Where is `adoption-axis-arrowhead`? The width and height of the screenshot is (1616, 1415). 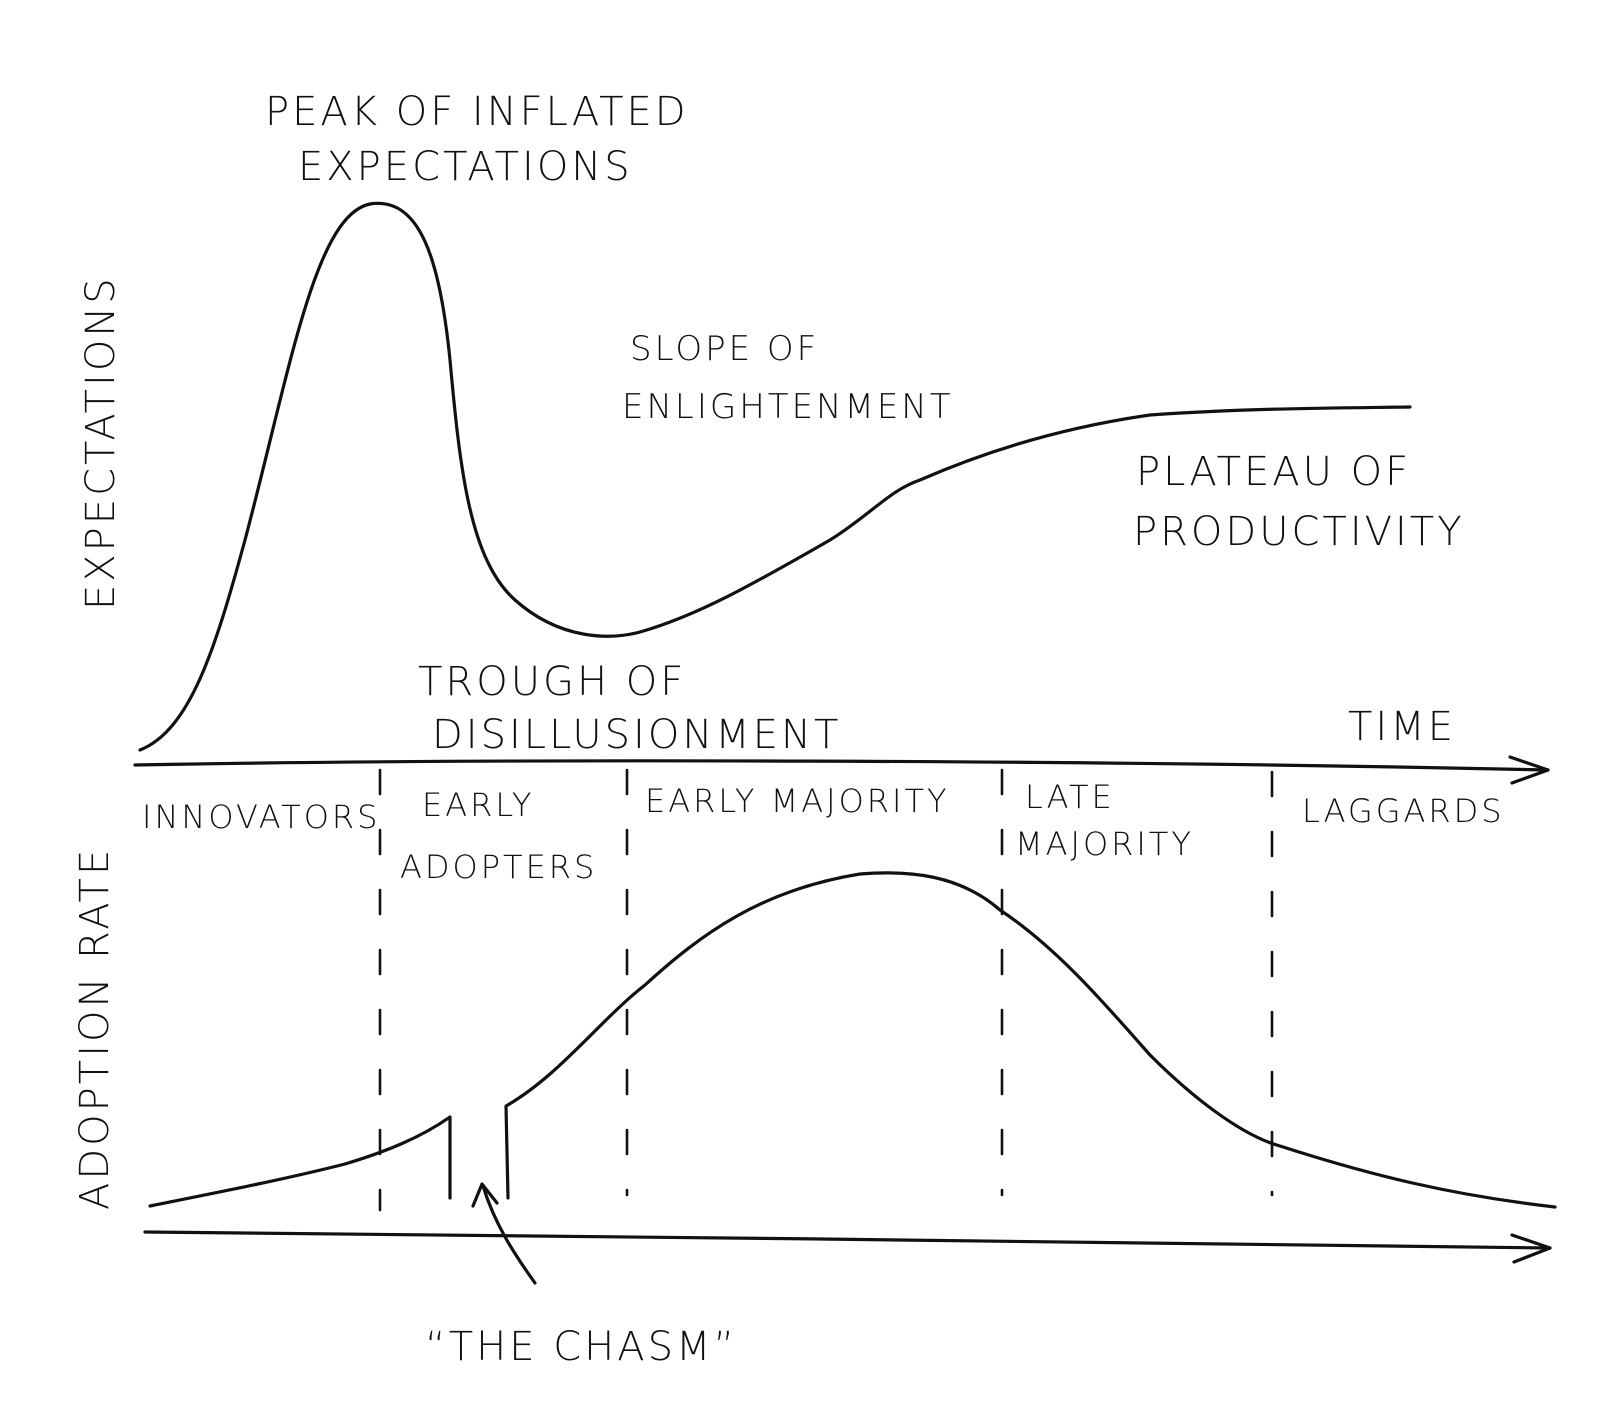 adoption-axis-arrowhead is located at coordinates (1531, 1248).